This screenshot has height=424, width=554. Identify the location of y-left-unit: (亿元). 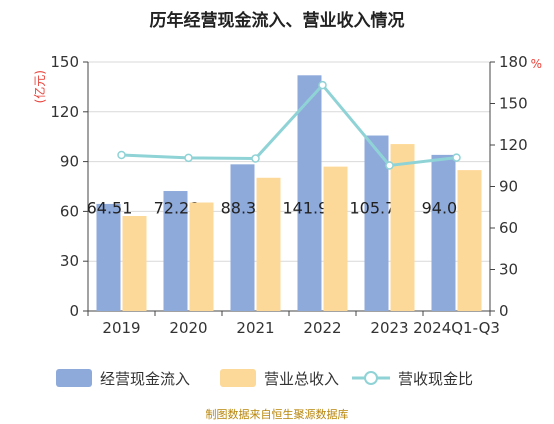
(39, 86).